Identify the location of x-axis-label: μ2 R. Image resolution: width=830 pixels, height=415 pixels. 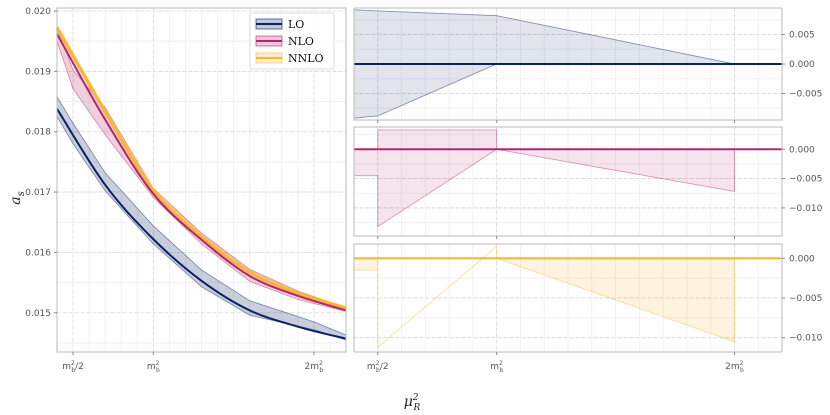
(412, 403).